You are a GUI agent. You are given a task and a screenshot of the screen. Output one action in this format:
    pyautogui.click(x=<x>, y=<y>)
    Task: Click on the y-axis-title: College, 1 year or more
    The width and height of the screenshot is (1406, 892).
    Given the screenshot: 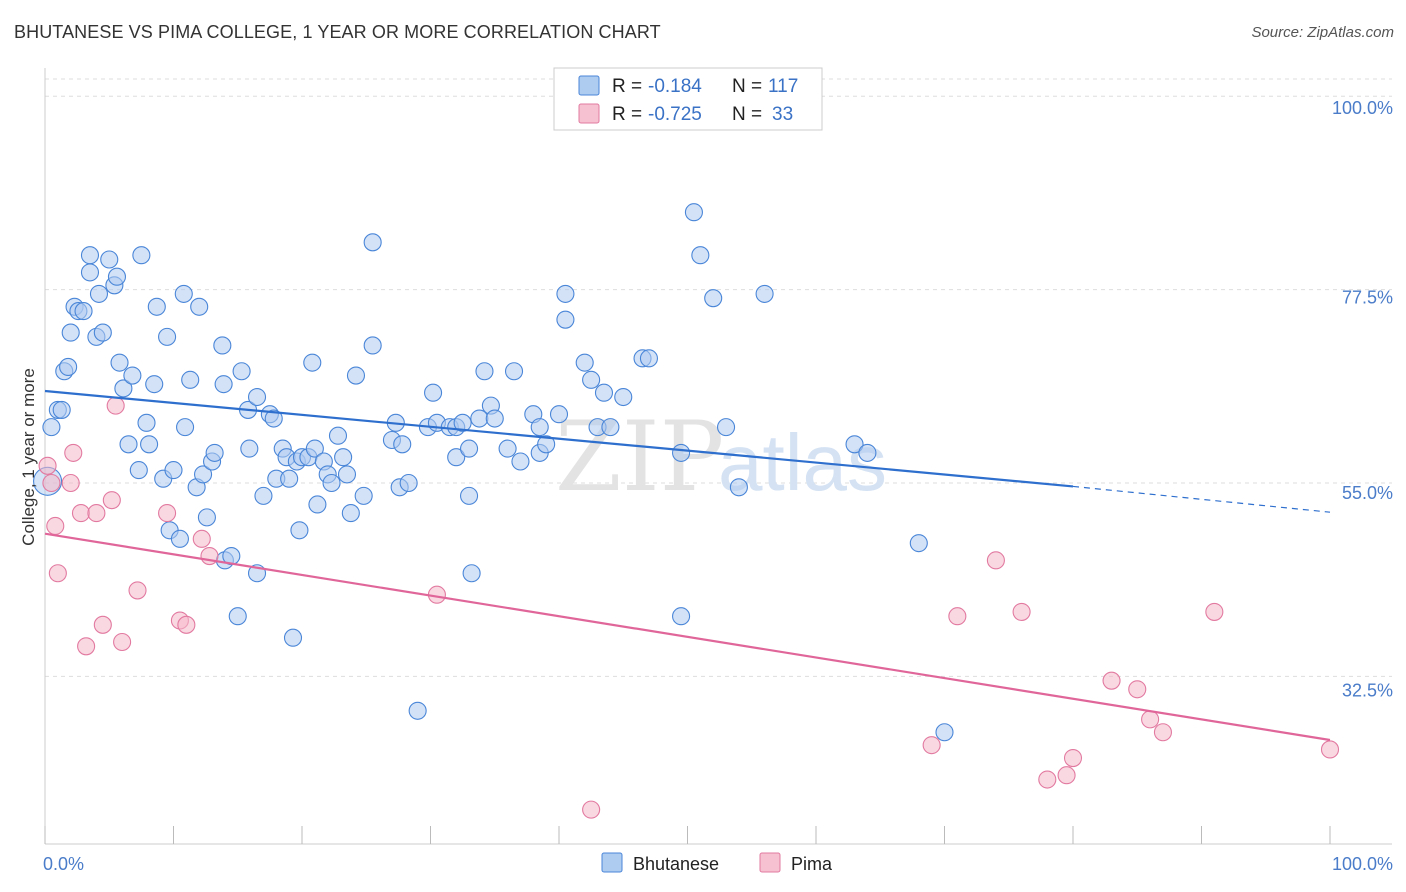 What is the action you would take?
    pyautogui.click(x=28, y=457)
    